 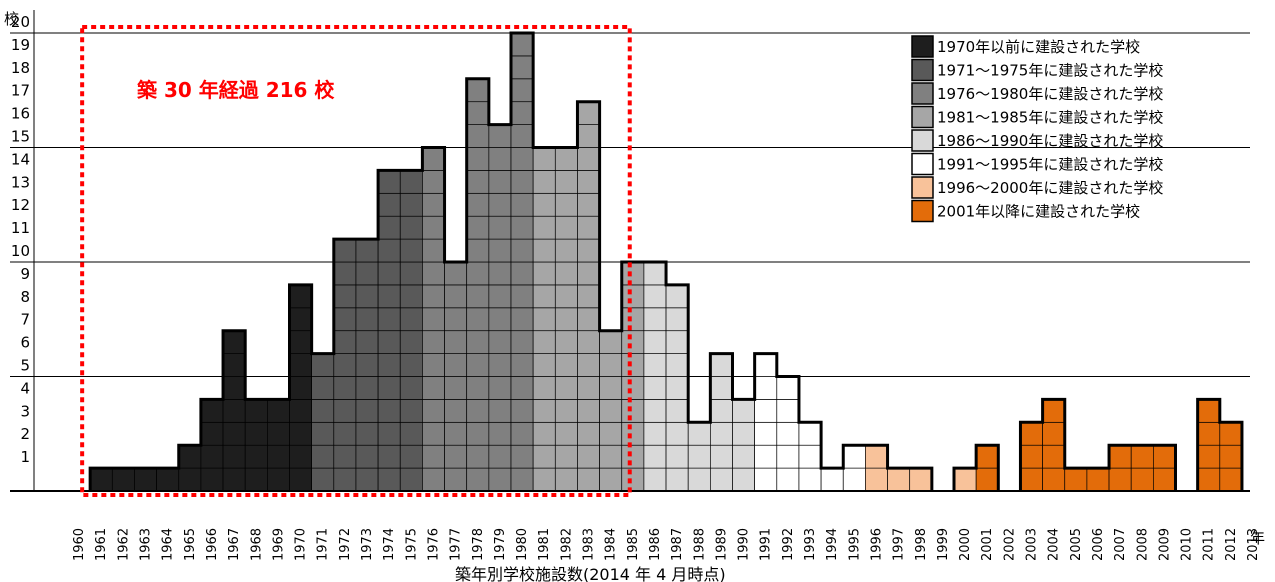 What do you see at coordinates (899, 544) in the screenshot?
I see `x-tick-label: 1997` at bounding box center [899, 544].